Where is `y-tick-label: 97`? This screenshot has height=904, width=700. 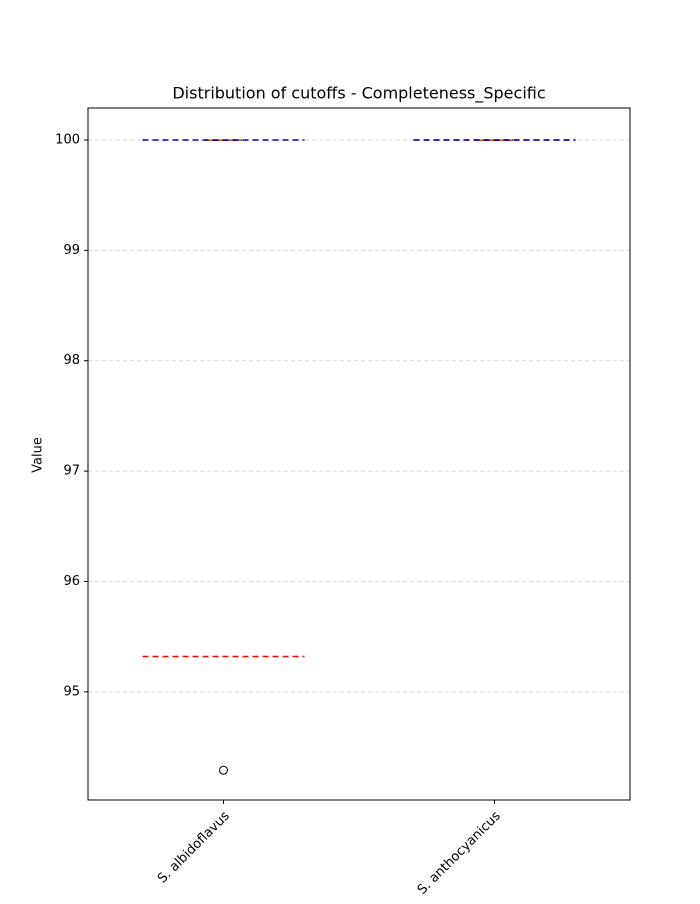
y-tick-label: 97 is located at coordinates (71, 471).